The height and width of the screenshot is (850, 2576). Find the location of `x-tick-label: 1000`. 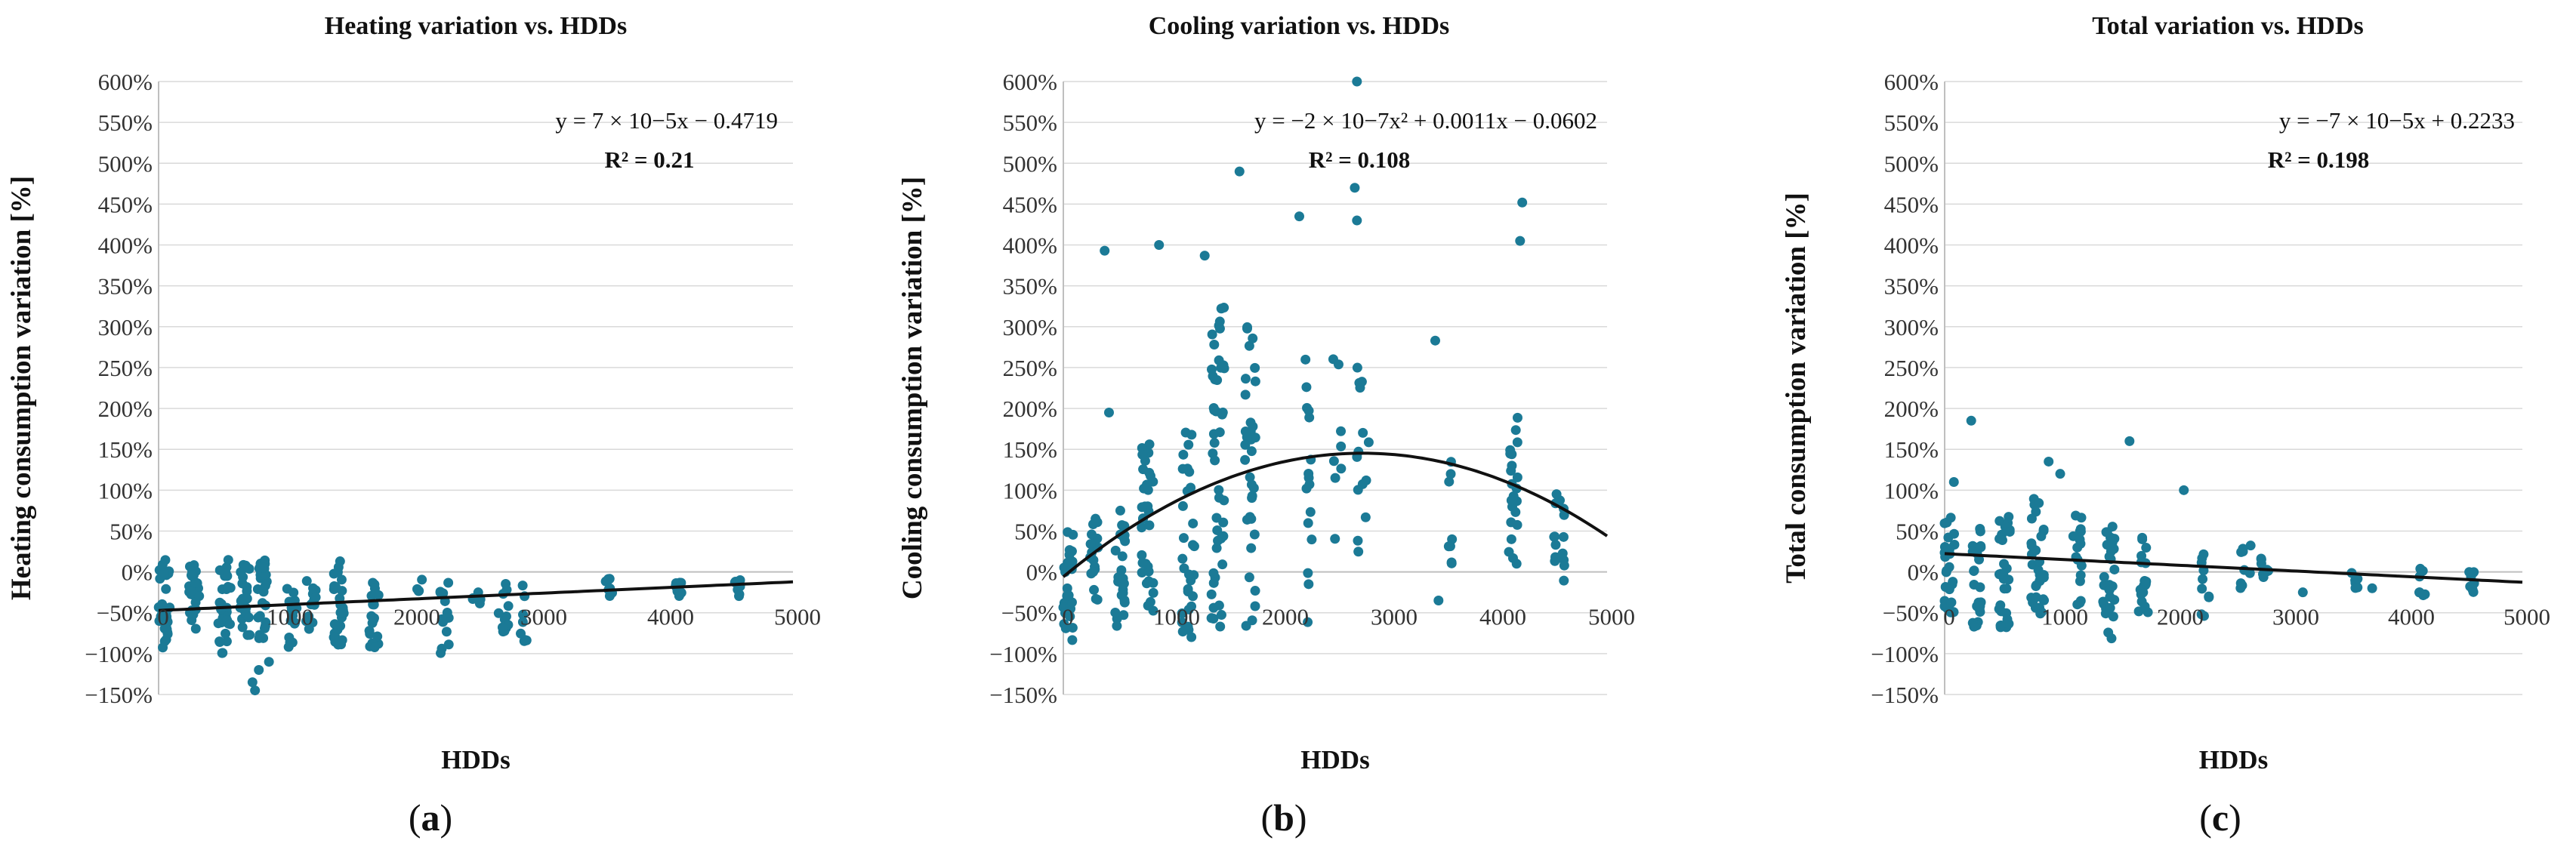

x-tick-label: 1000 is located at coordinates (1176, 617).